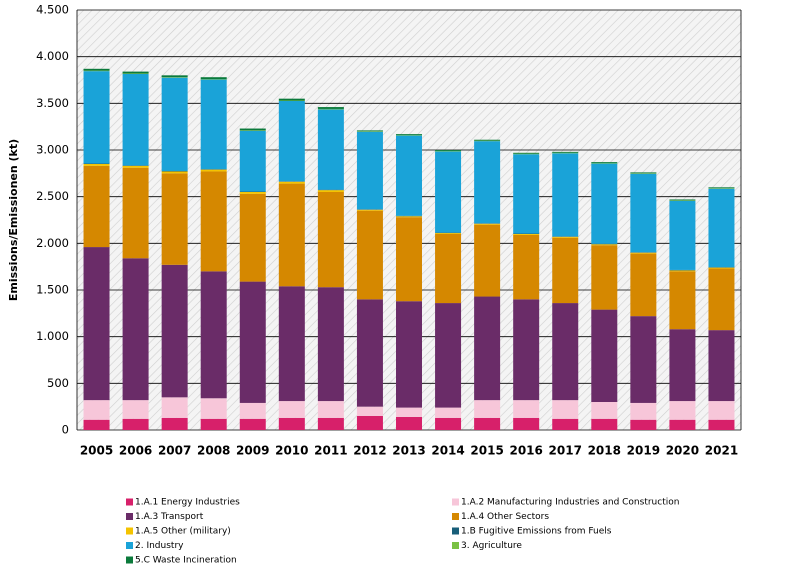 This screenshot has width=800, height=574. What do you see at coordinates (187, 503) in the screenshot?
I see `legend-label: 1.A.1 Energy Industries` at bounding box center [187, 503].